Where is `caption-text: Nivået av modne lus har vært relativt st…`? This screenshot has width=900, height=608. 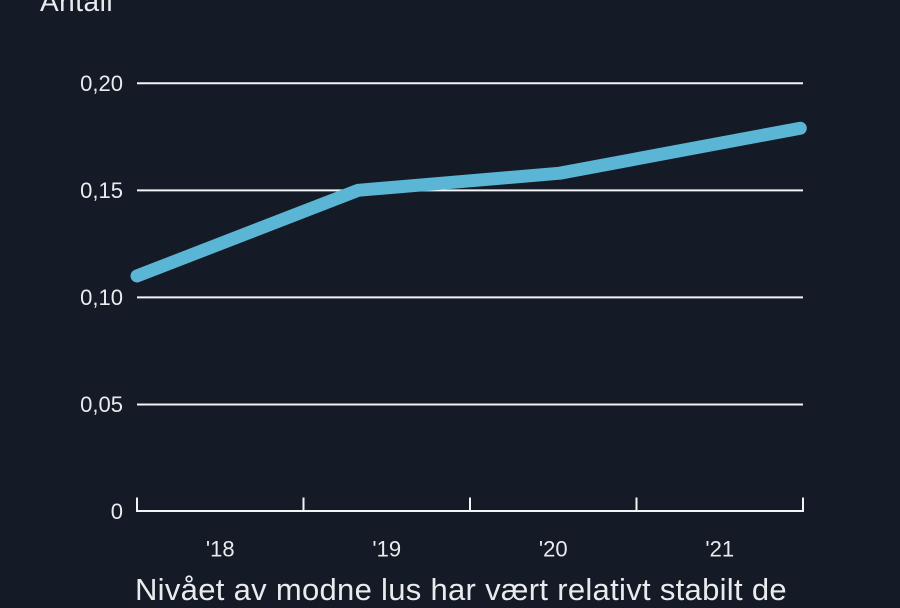
caption-text: Nivået av modne lus har vært relativt st… is located at coordinates (461, 589).